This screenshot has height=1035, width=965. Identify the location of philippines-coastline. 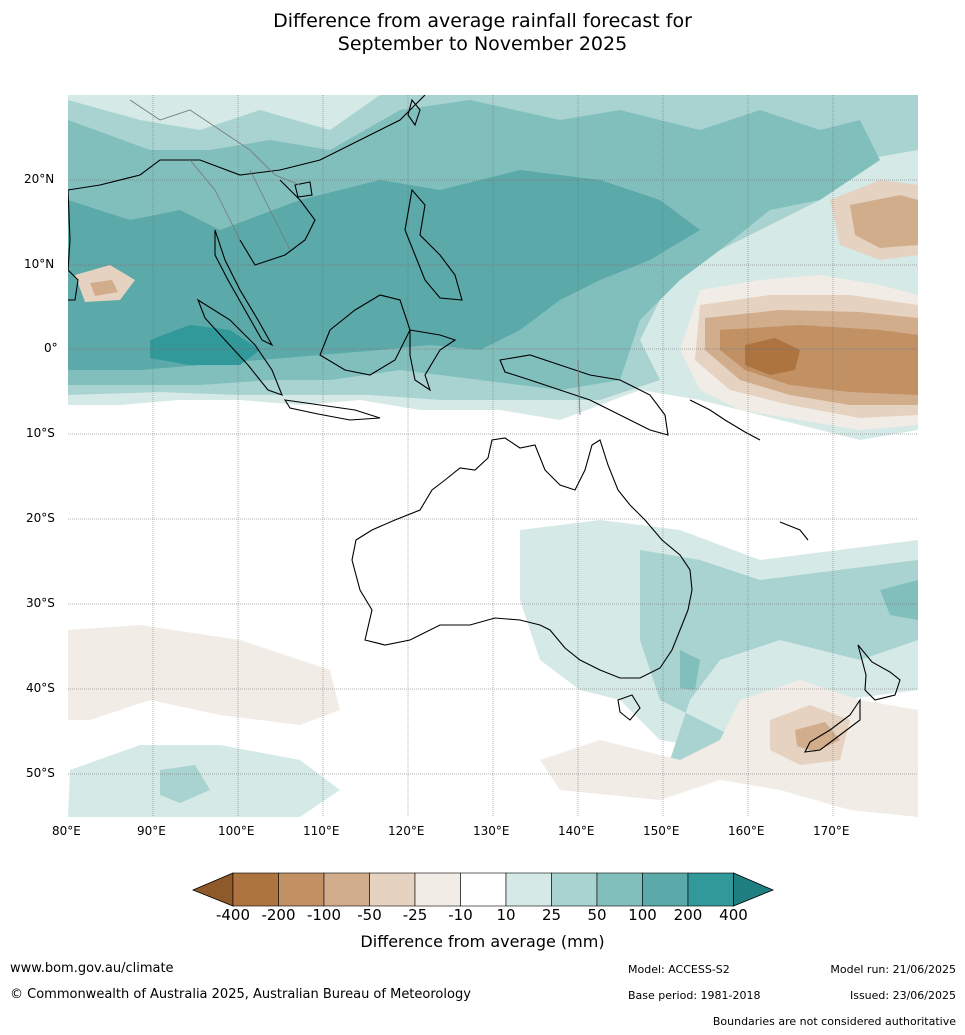
(433, 244).